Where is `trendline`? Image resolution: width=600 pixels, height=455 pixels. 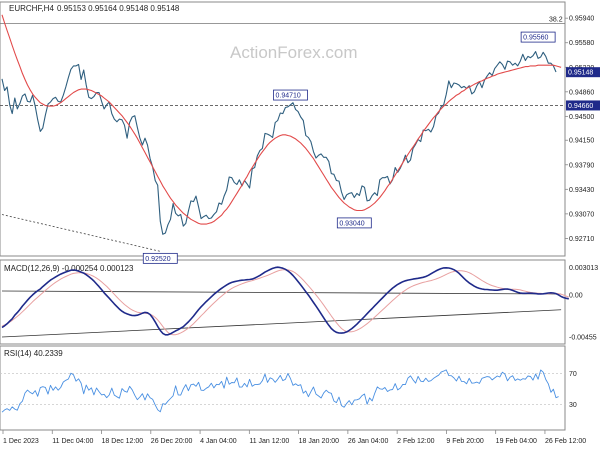
trendline is located at coordinates (81, 233).